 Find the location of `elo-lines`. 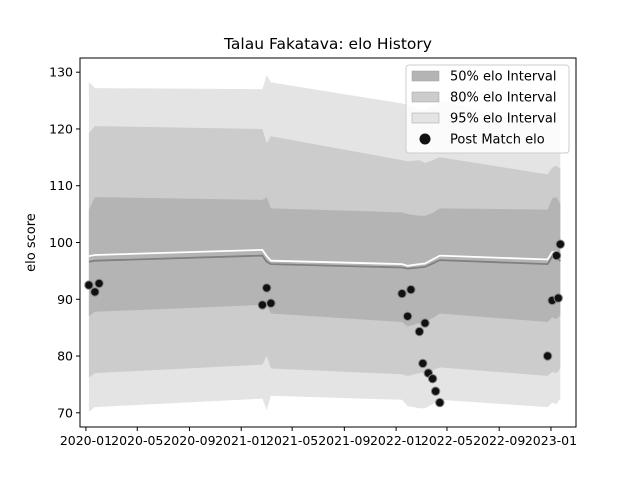

elo-lines is located at coordinates (325, 259).